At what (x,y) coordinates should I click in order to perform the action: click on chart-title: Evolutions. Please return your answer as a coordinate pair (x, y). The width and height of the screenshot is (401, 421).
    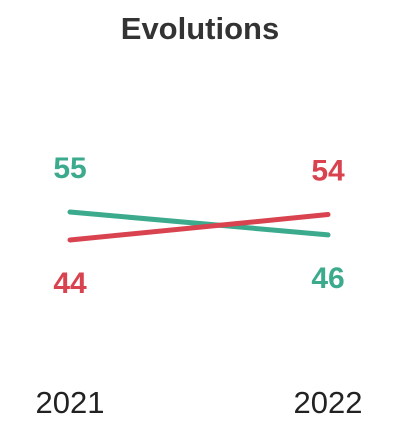
    Looking at the image, I should click on (200, 28).